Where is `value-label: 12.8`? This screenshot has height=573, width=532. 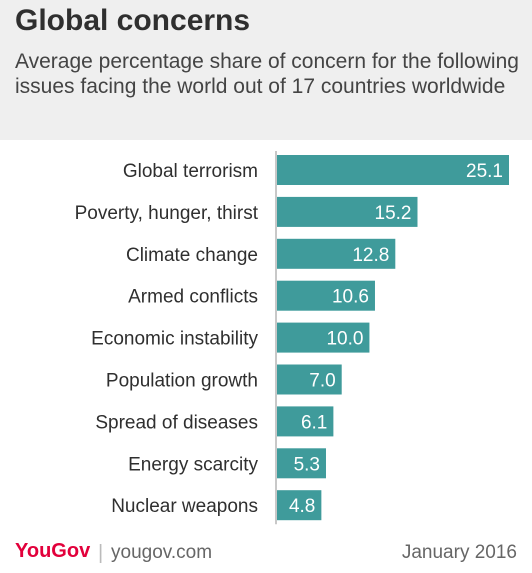
value-label: 12.8 is located at coordinates (370, 255).